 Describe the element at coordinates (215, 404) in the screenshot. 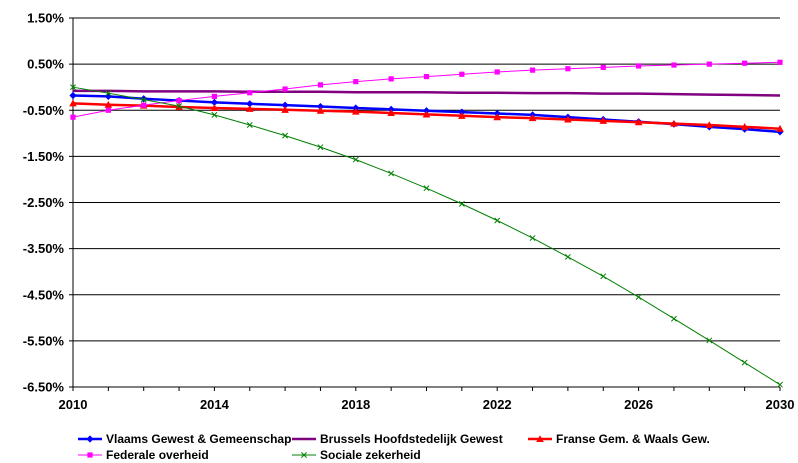

I see `x-tick-label: 2014` at that location.